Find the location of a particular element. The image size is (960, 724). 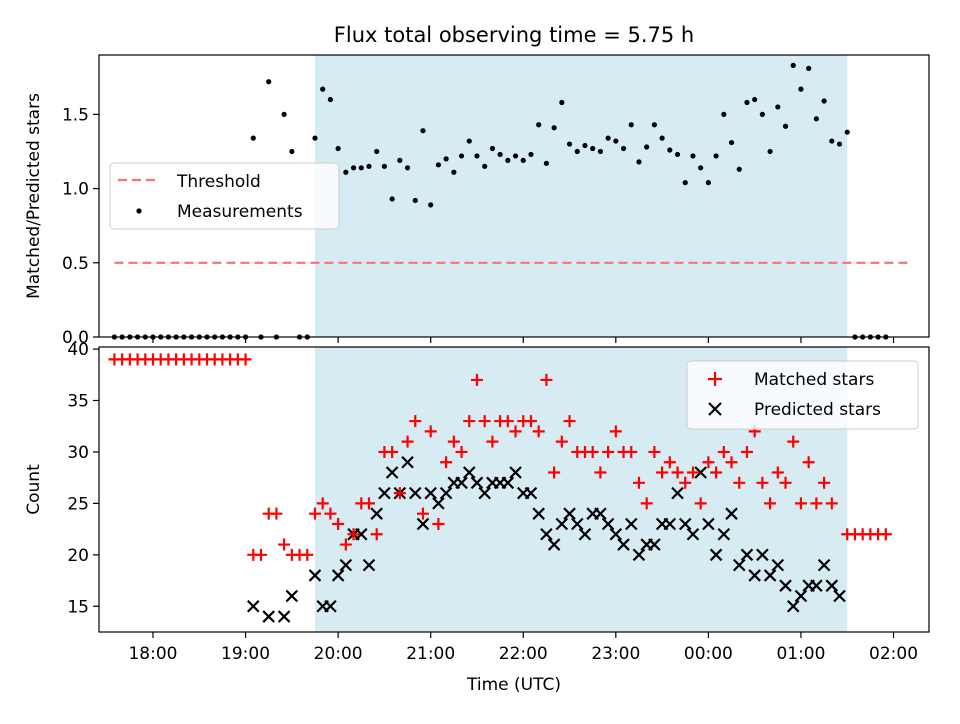

bottom-legend: Matched stars Predicted stars is located at coordinates (802, 395).